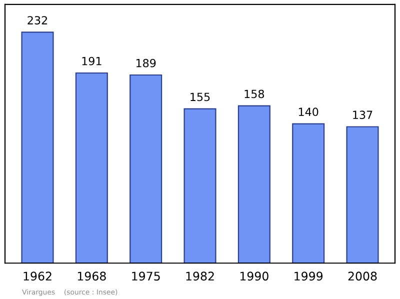 This screenshot has width=400, height=299. What do you see at coordinates (308, 276) in the screenshot?
I see `x-tick-label: 1999` at bounding box center [308, 276].